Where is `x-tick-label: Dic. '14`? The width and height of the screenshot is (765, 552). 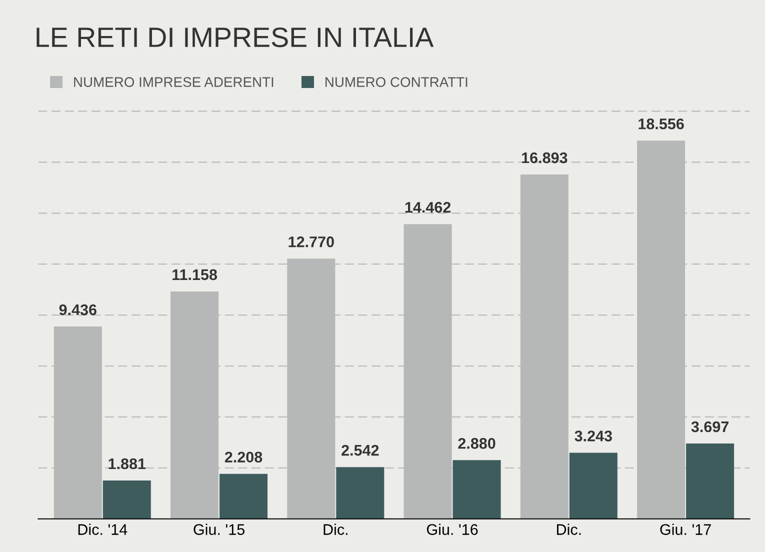
x-tick-label: Dic. '14 is located at coordinates (103, 529).